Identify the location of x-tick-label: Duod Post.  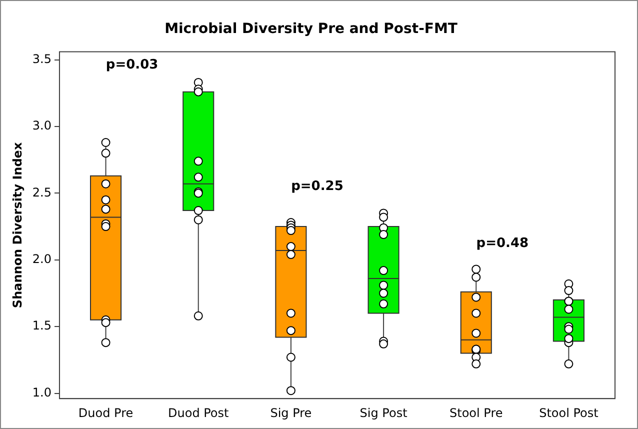
(199, 413).